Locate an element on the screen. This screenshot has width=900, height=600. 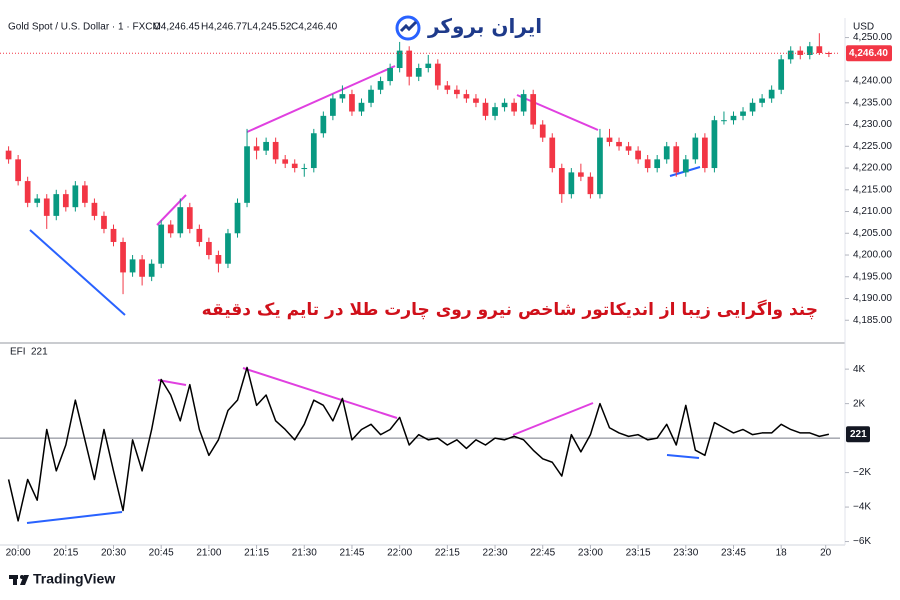
y-tick-label: 4,240.00 is located at coordinates (872, 81).